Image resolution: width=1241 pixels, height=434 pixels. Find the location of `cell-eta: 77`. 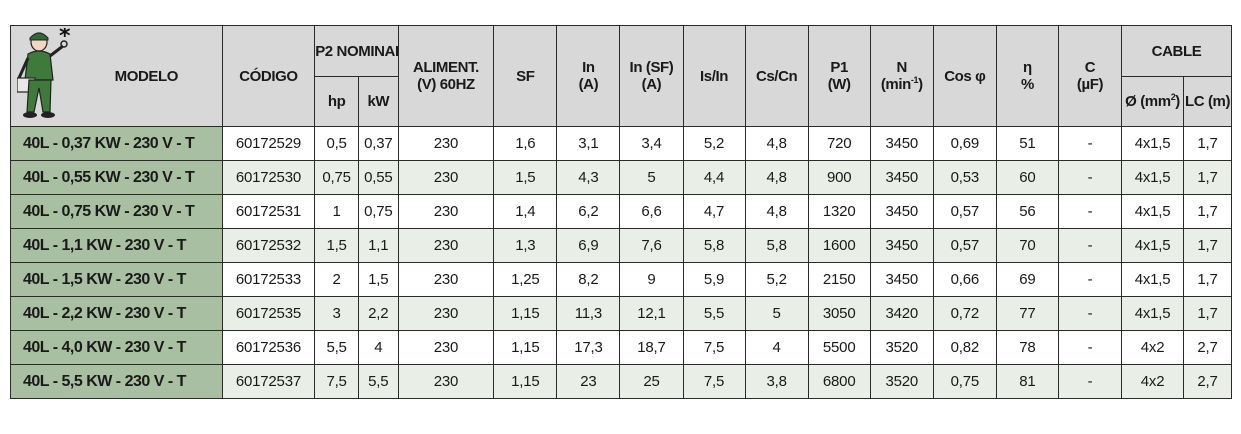

cell-eta: 77 is located at coordinates (1027, 313).